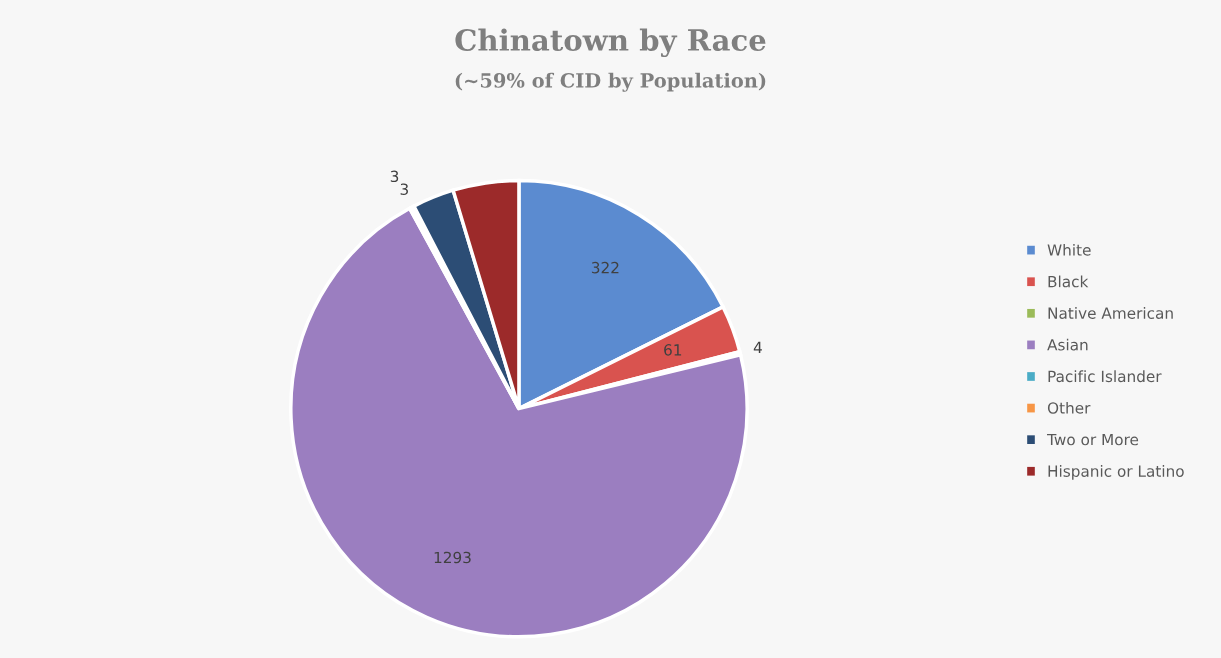 This screenshot has height=658, width=1221. I want to click on legend-label: Native American, so click(1110, 313).